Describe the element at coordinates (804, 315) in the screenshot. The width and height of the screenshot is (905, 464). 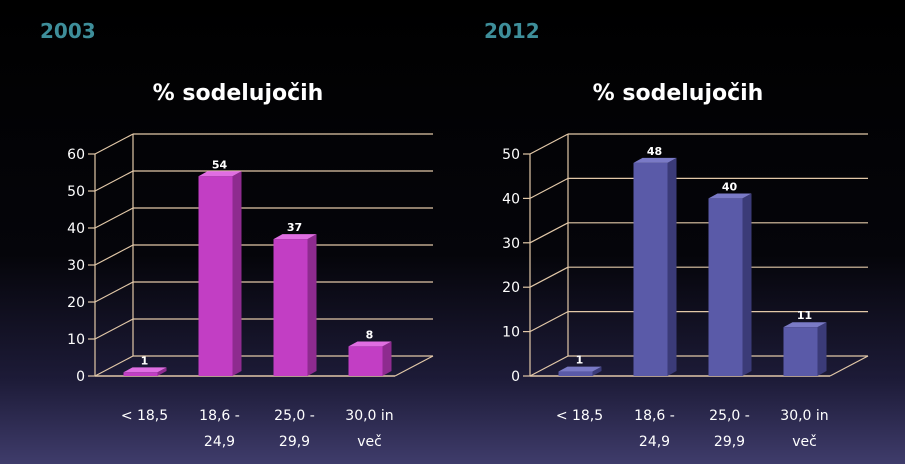
I see `data-label: 11` at that location.